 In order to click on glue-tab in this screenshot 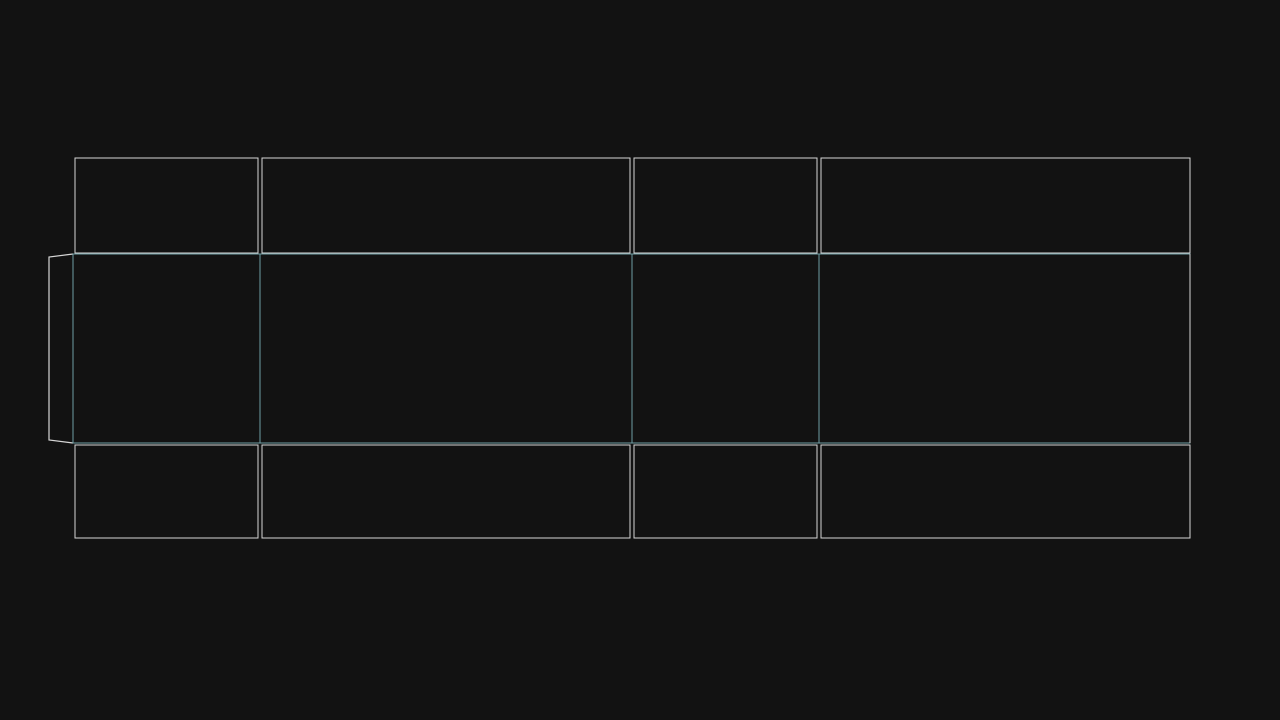, I will do `click(61, 348)`.